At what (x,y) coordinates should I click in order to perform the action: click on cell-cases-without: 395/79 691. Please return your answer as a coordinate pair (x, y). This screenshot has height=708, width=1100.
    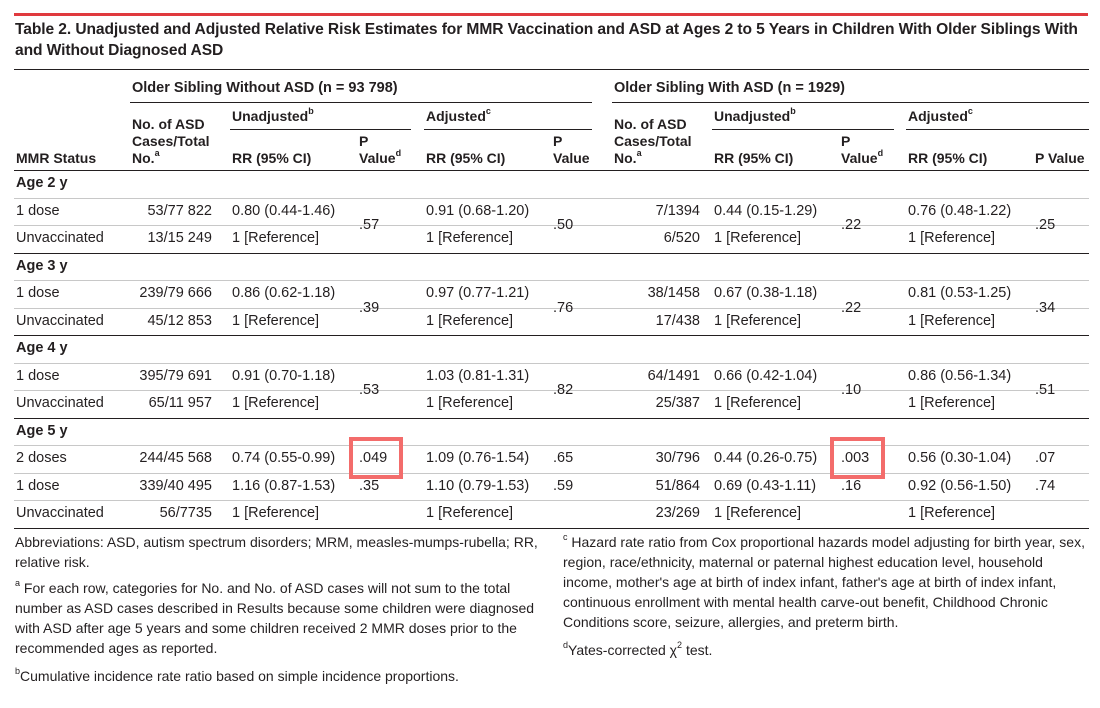
    Looking at the image, I should click on (175, 375).